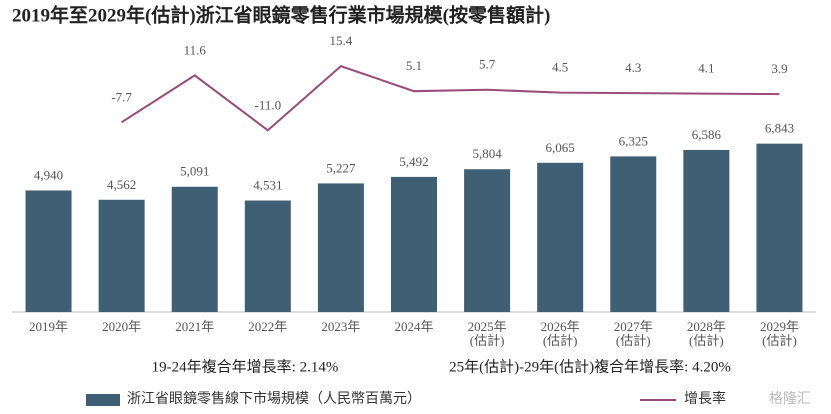 The height and width of the screenshot is (414, 831). What do you see at coordinates (267, 185) in the screenshot?
I see `bar-value-label: 4,531` at bounding box center [267, 185].